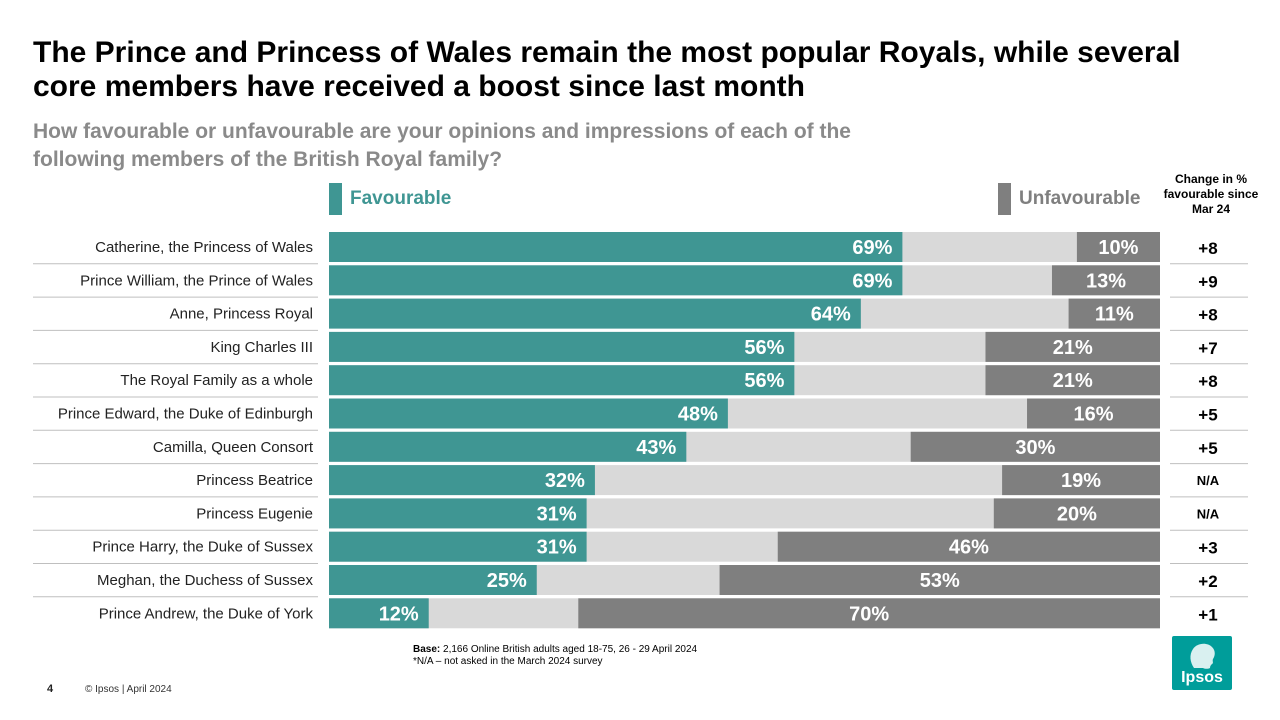 This screenshot has width=1280, height=720. I want to click on category-label: Meghan, the Duchess of Sussex, so click(205, 580).